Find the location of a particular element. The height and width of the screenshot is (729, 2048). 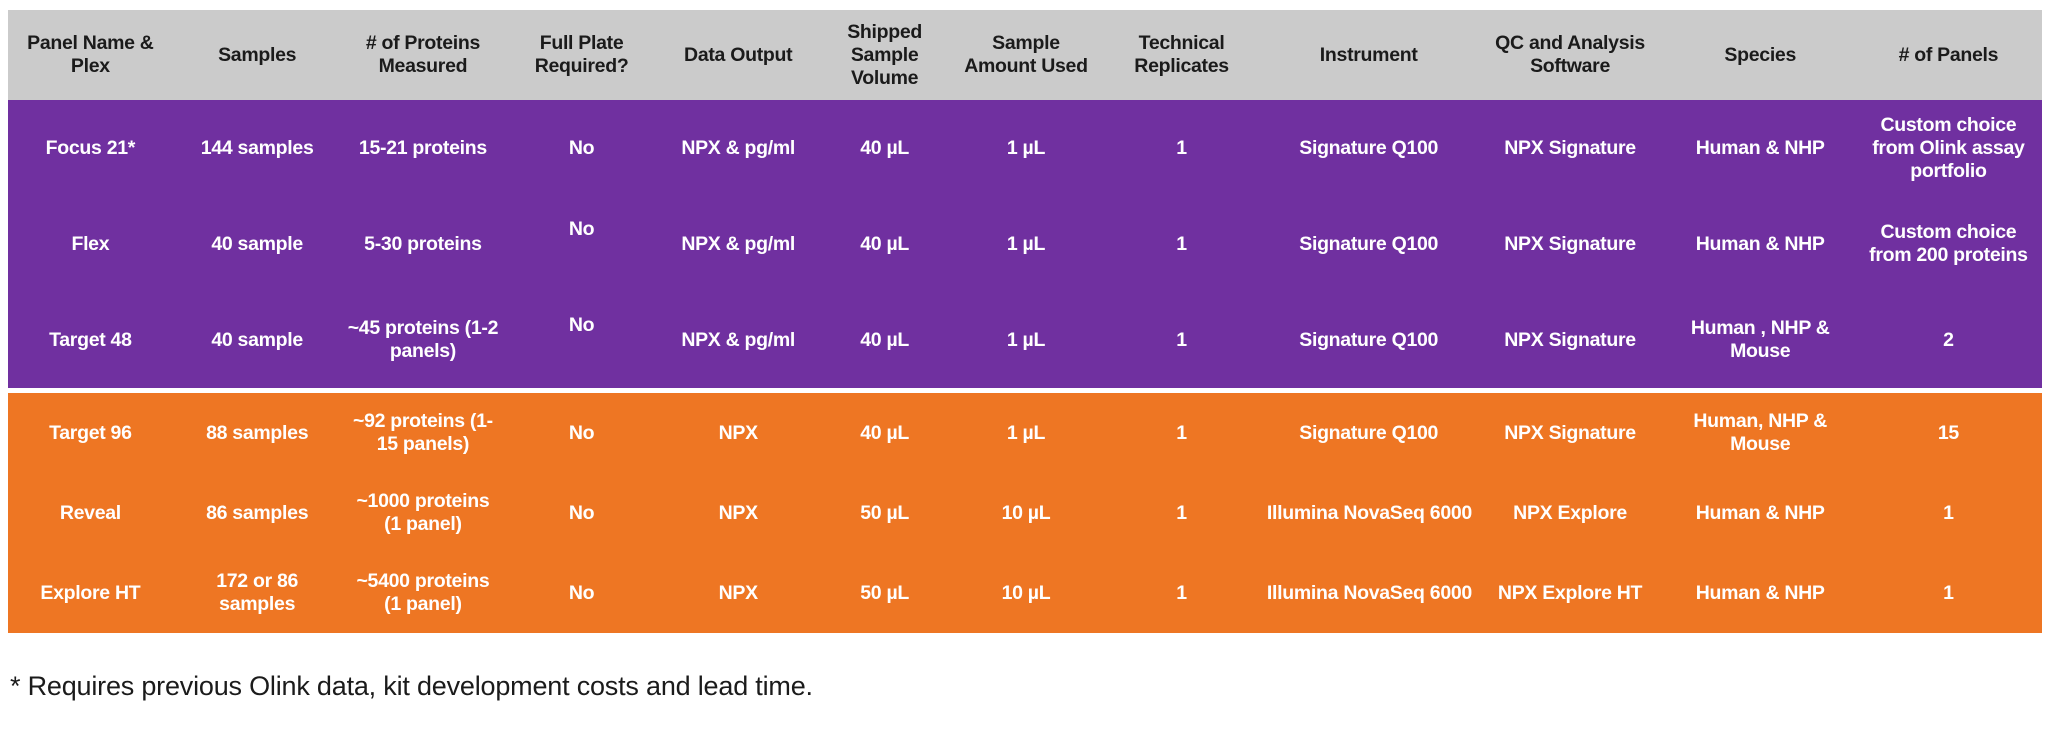

column-header-sample-amount: Sample Amount Used is located at coordinates (1026, 54).